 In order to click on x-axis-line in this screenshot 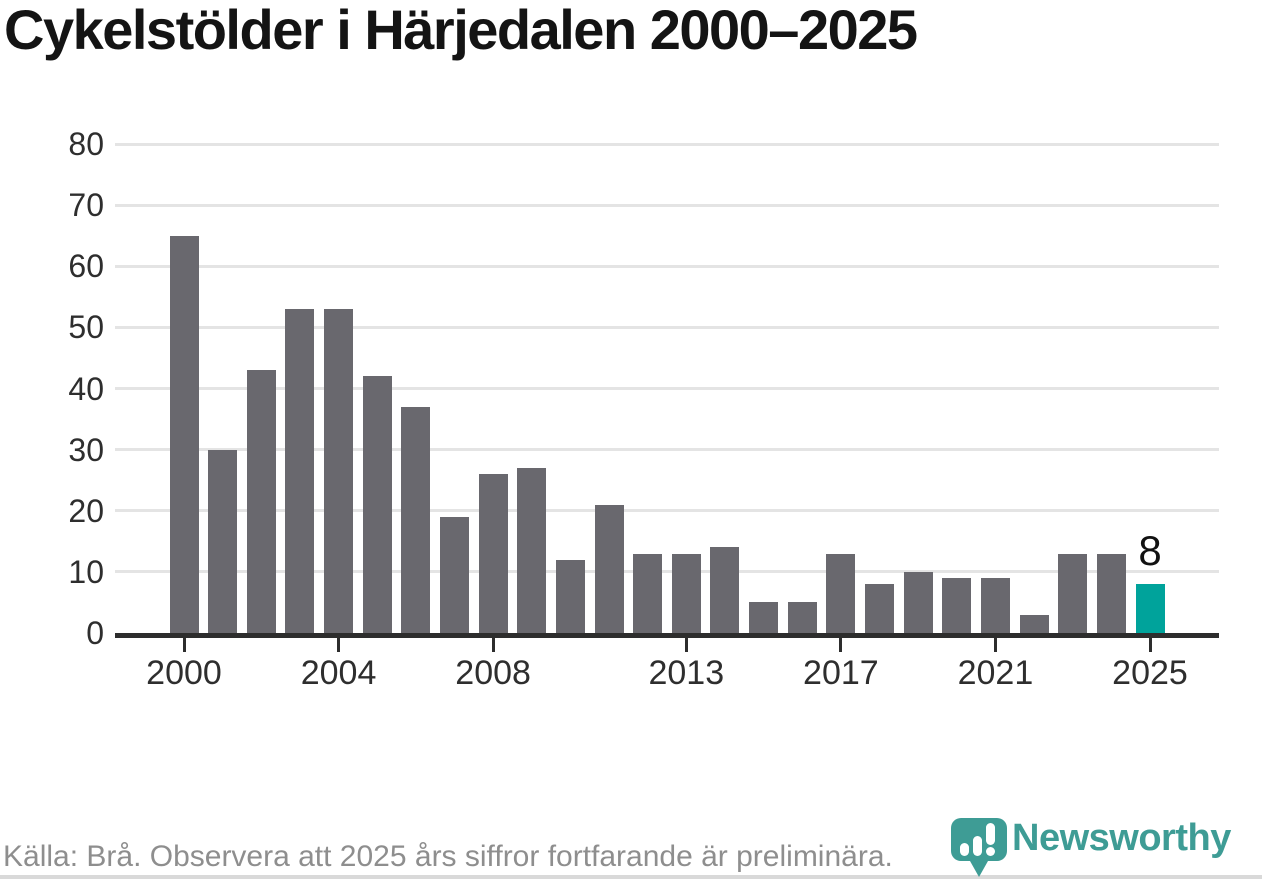, I will do `click(667, 635)`.